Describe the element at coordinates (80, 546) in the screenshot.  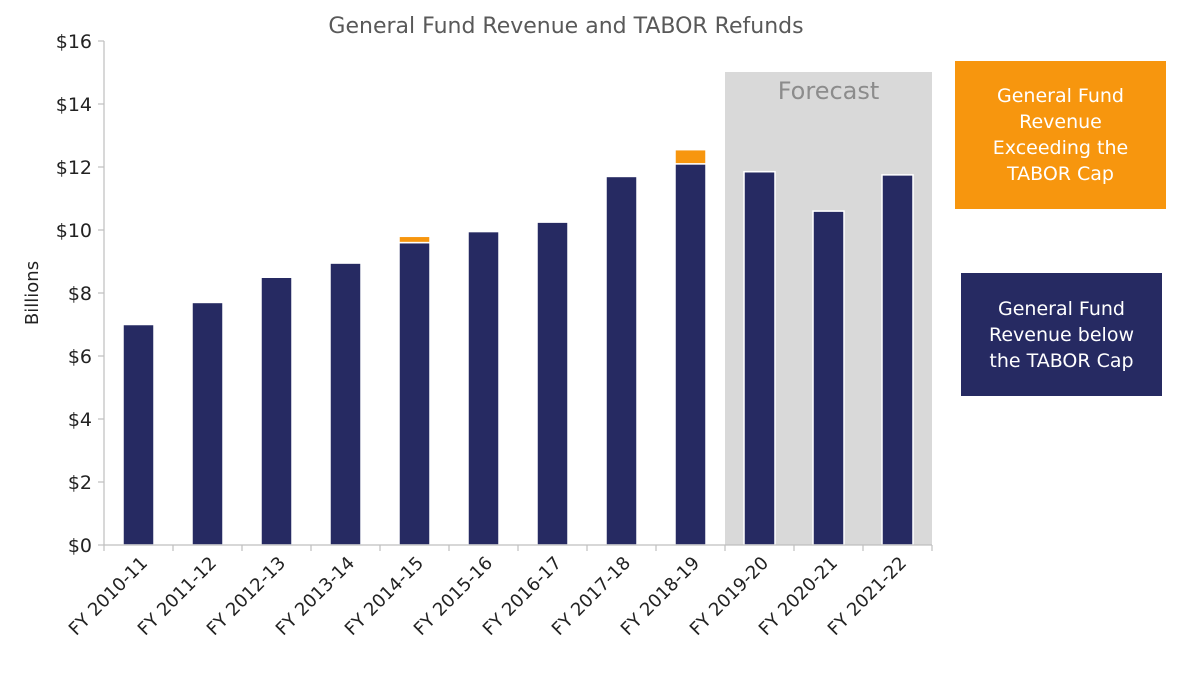
I see `y-tick-label: $0` at that location.